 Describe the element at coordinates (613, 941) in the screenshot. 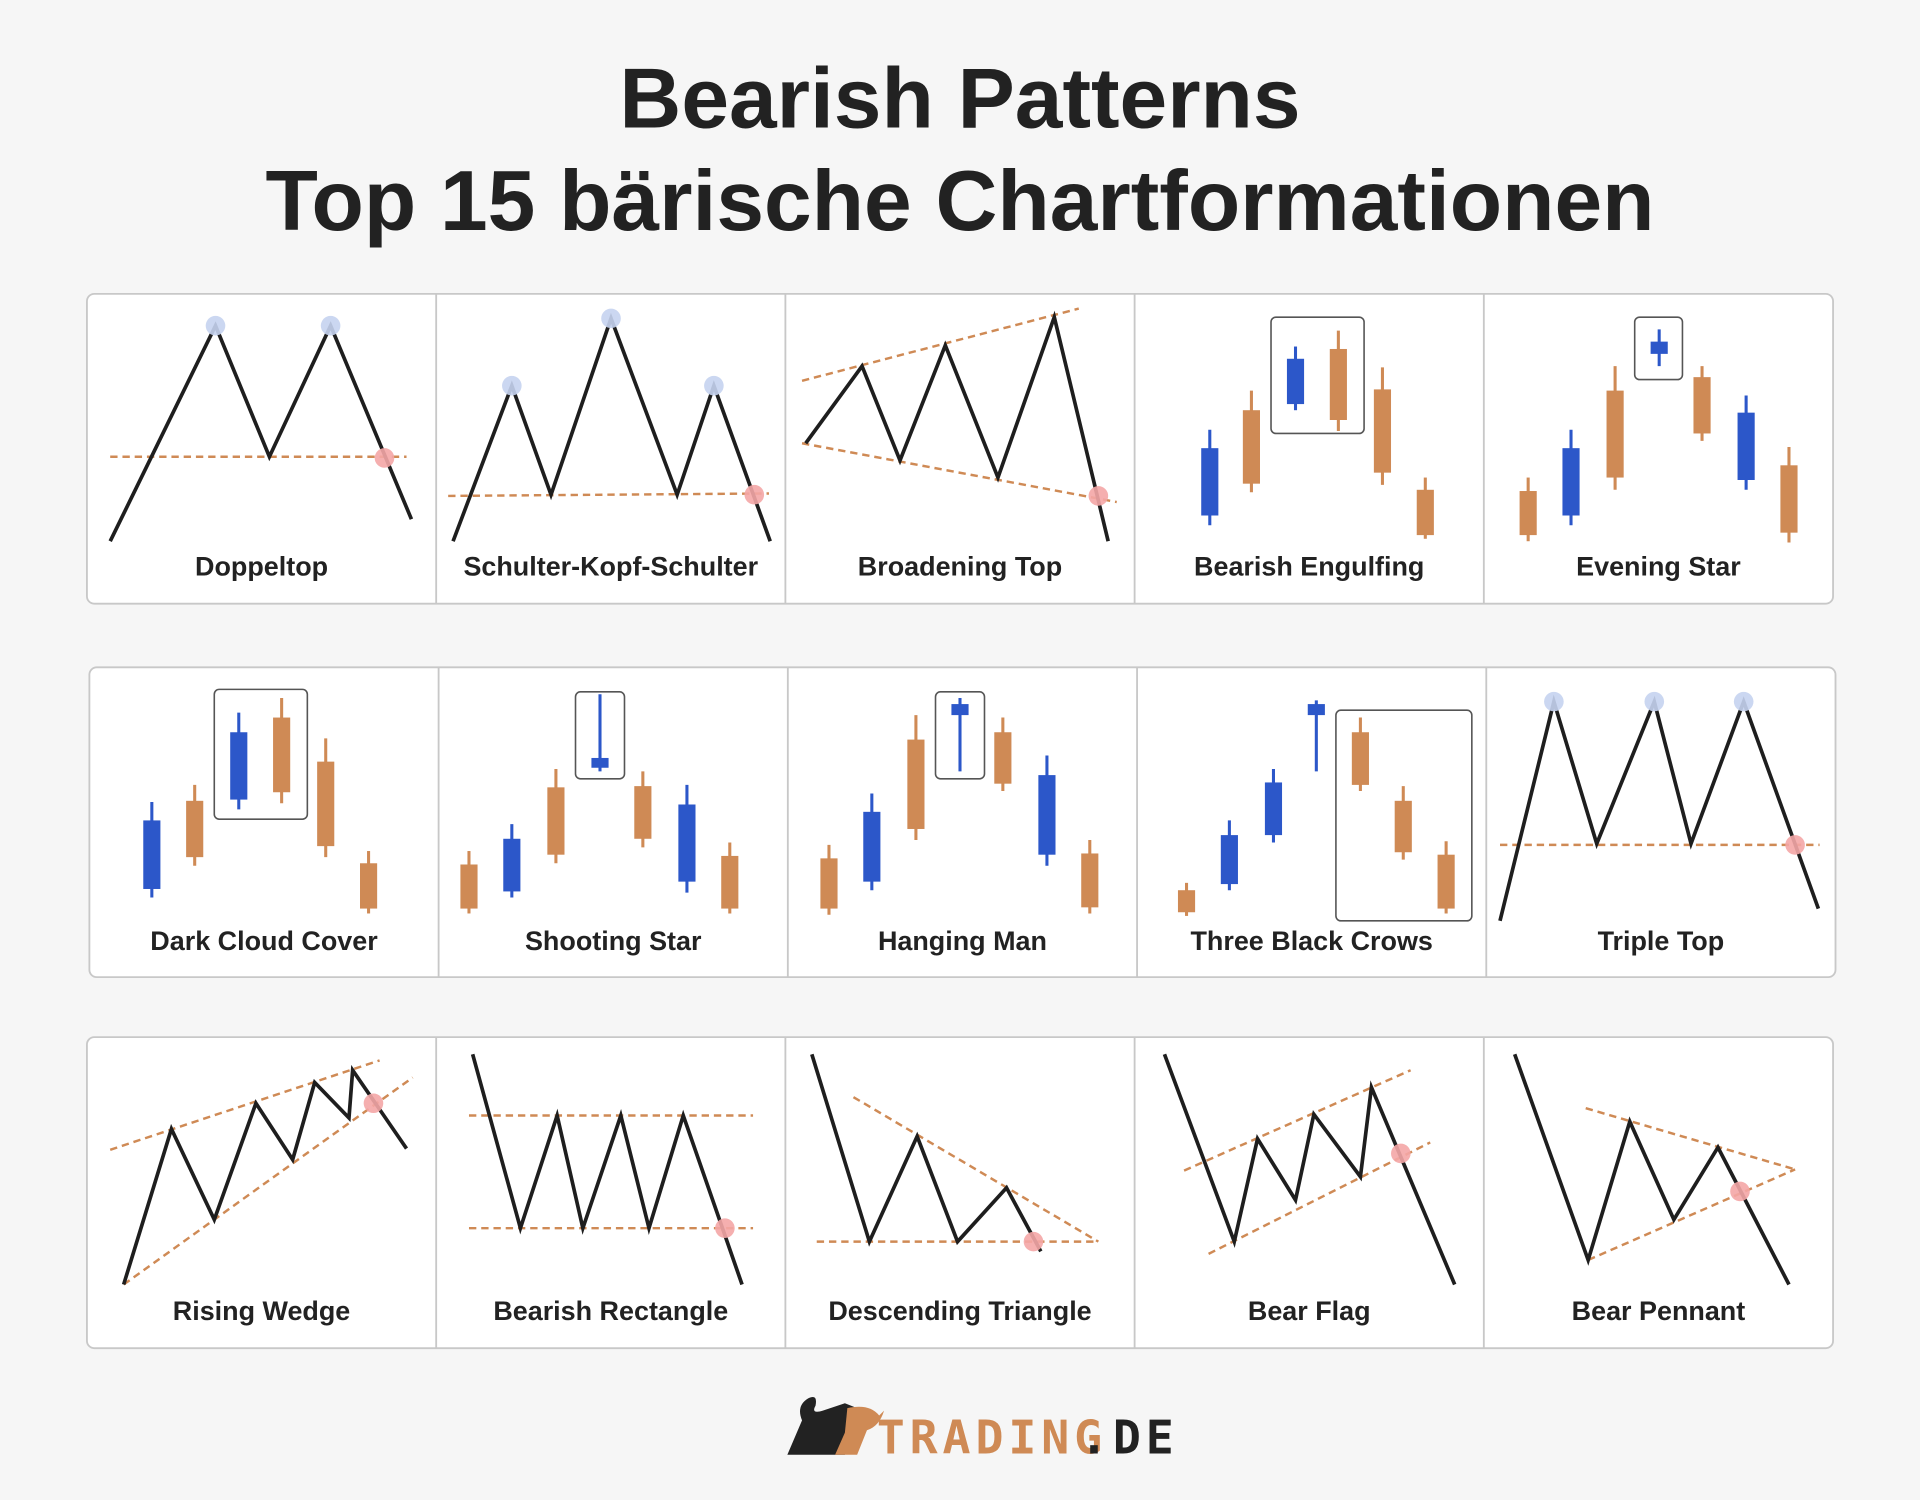

I see `pattern-label: Shooting Star` at that location.